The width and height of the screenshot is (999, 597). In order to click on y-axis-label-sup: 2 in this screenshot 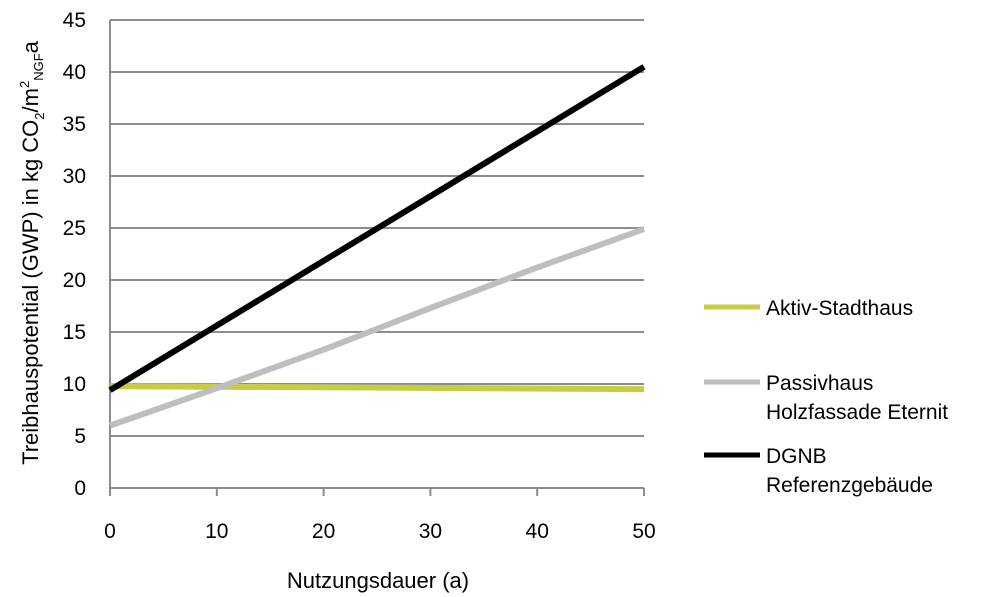, I will do `click(24, 84)`.